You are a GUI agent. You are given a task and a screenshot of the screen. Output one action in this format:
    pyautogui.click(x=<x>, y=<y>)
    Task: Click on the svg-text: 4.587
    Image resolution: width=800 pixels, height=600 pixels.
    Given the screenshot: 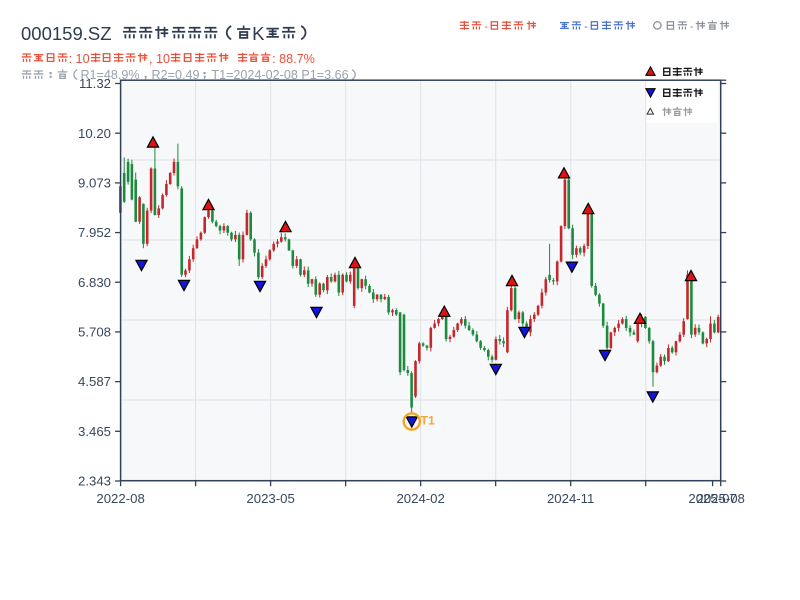 What is the action you would take?
    pyautogui.click(x=94, y=381)
    